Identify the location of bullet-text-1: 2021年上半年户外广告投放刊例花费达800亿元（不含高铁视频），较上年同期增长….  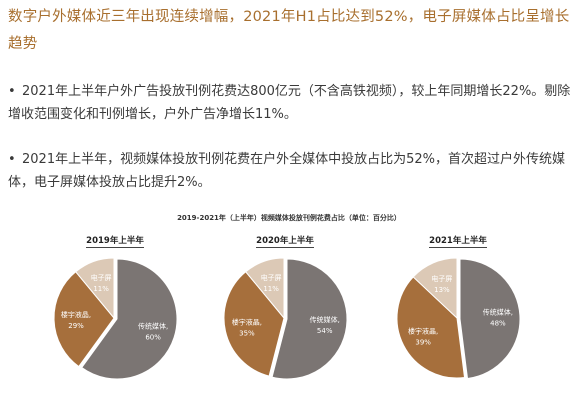
(289, 103).